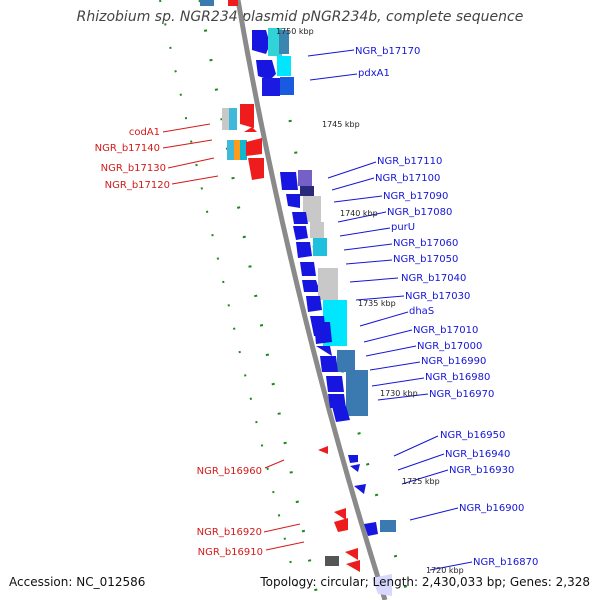 This screenshot has height=600, width=600. Describe the element at coordinates (127, 148) in the screenshot. I see `gene-label: NGR_b17140` at that location.